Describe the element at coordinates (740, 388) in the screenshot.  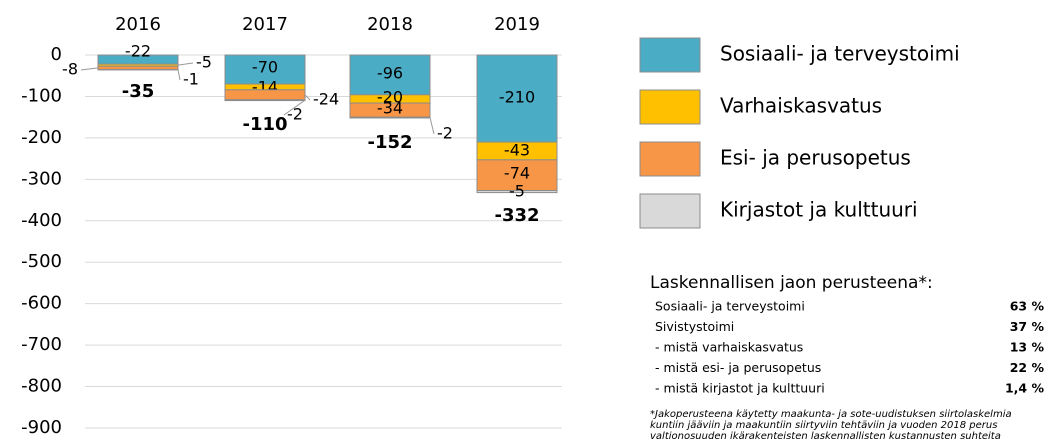
I see `notes-row-label: - mistä kirjastot ja kulttuuri` at that location.